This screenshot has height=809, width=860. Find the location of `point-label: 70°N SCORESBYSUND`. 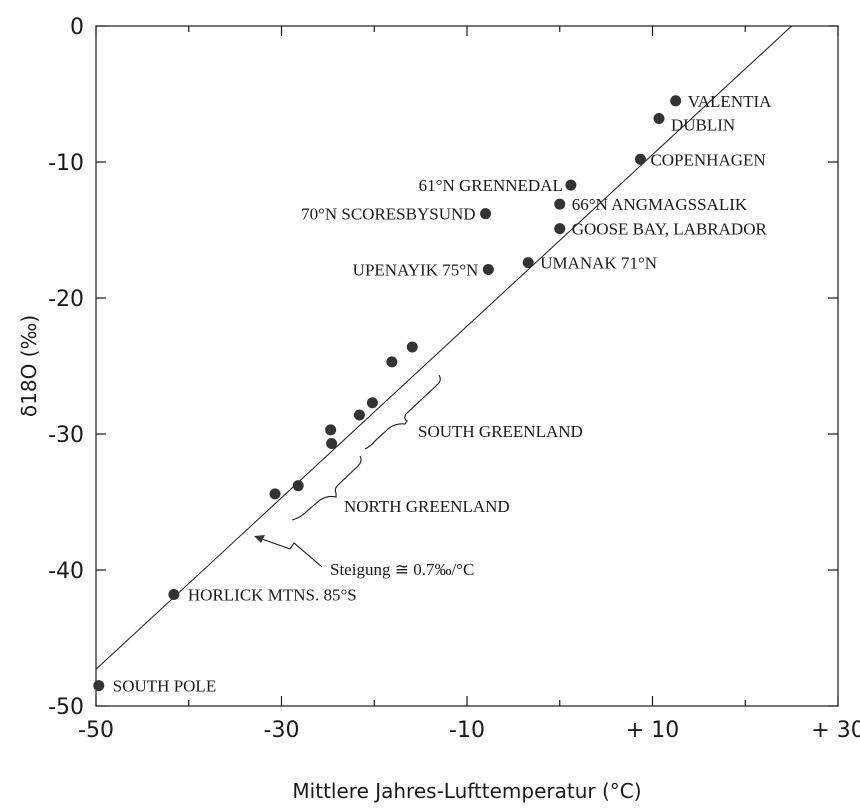

point-label: 70°N SCORESBYSUND is located at coordinates (388, 214).